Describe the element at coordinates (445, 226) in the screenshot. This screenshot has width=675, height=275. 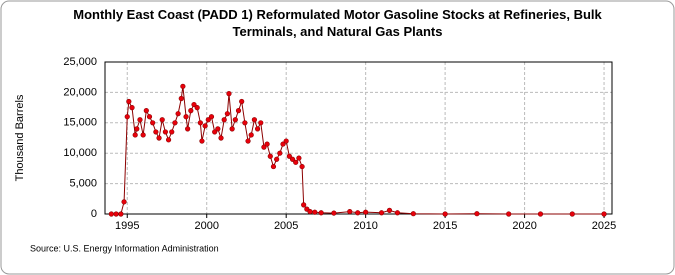
I see `x-tick-label: 2015` at that location.